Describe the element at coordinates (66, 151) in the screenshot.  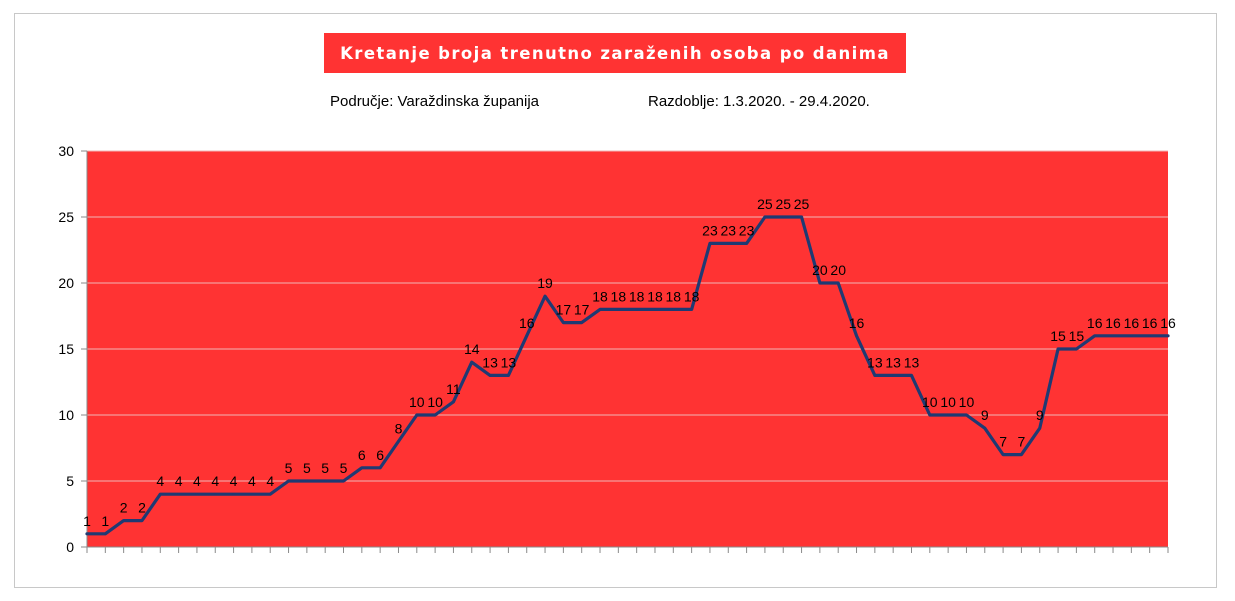
I see `y-tick-label: 30` at that location.